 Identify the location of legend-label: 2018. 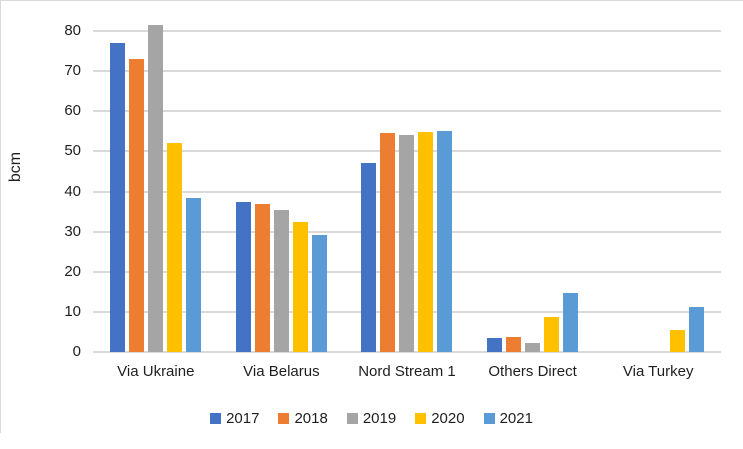
(311, 418).